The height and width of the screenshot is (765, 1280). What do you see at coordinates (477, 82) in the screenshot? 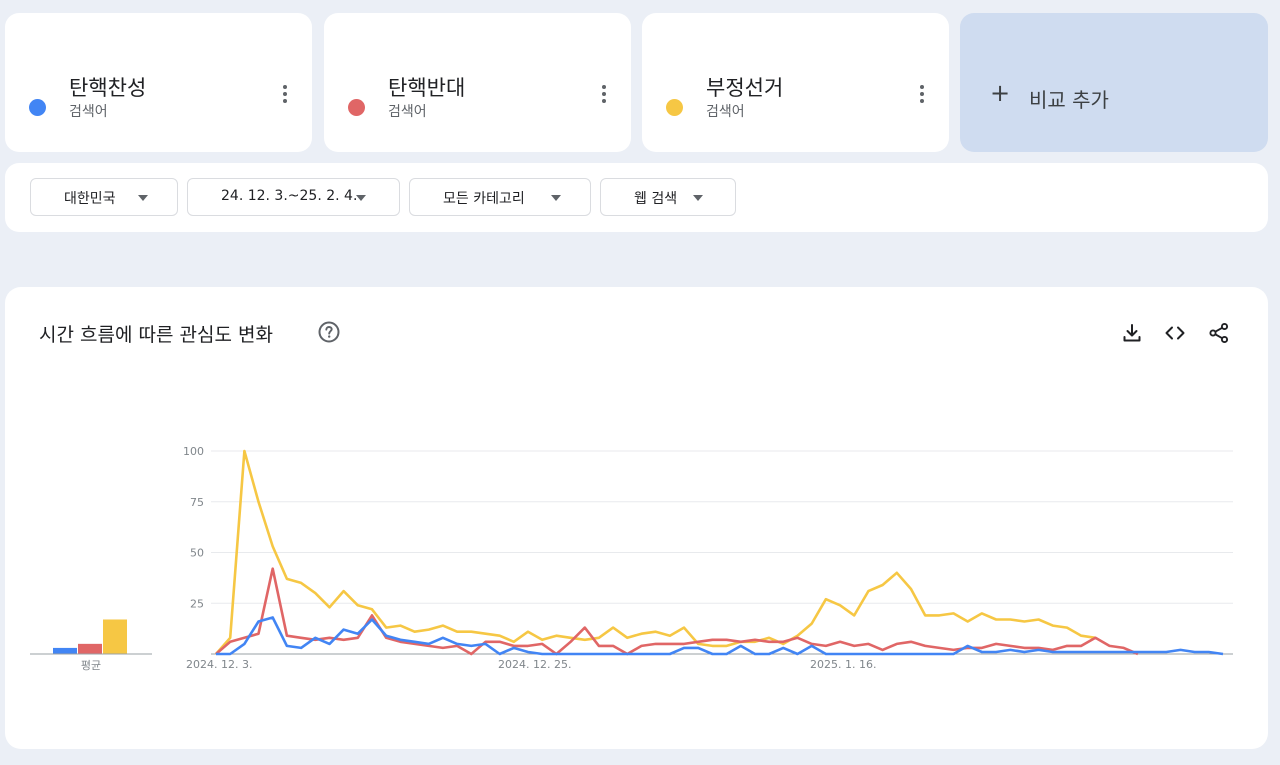
I see `term-card-2: 탄핵반대 검색어` at bounding box center [477, 82].